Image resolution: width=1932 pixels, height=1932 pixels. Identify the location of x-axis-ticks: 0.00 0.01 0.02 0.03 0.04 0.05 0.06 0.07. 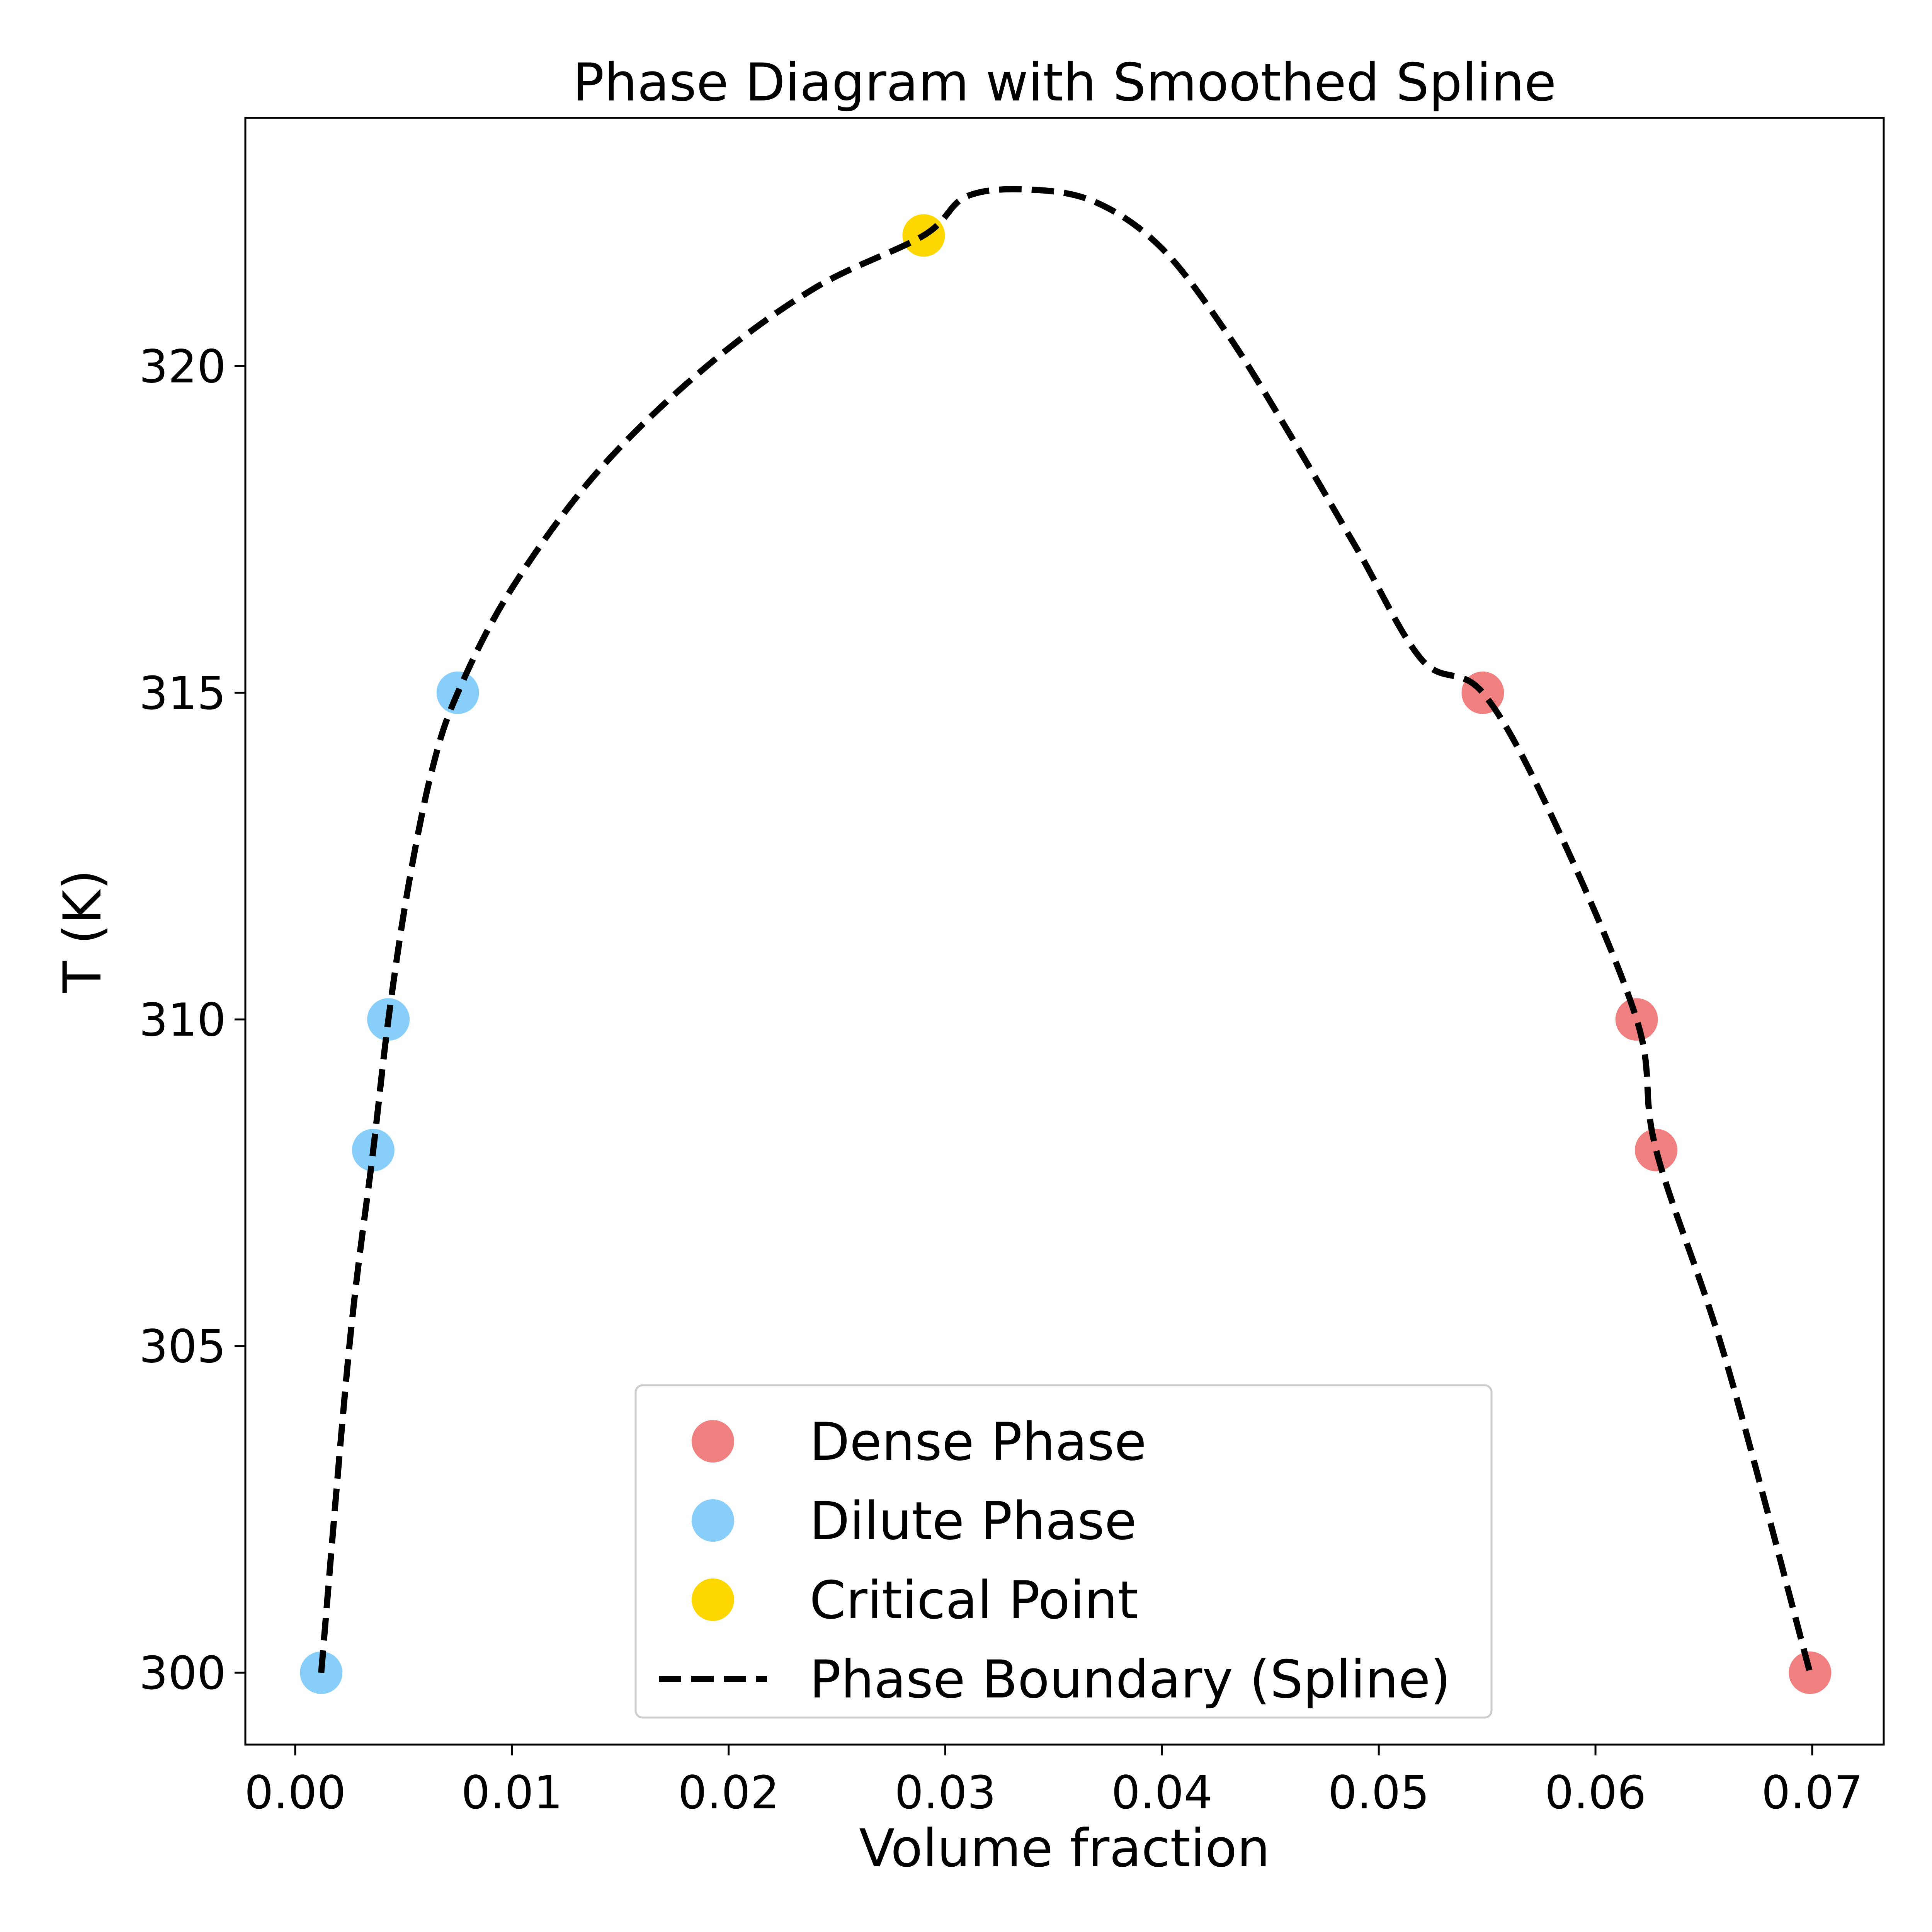
(1054, 1782).